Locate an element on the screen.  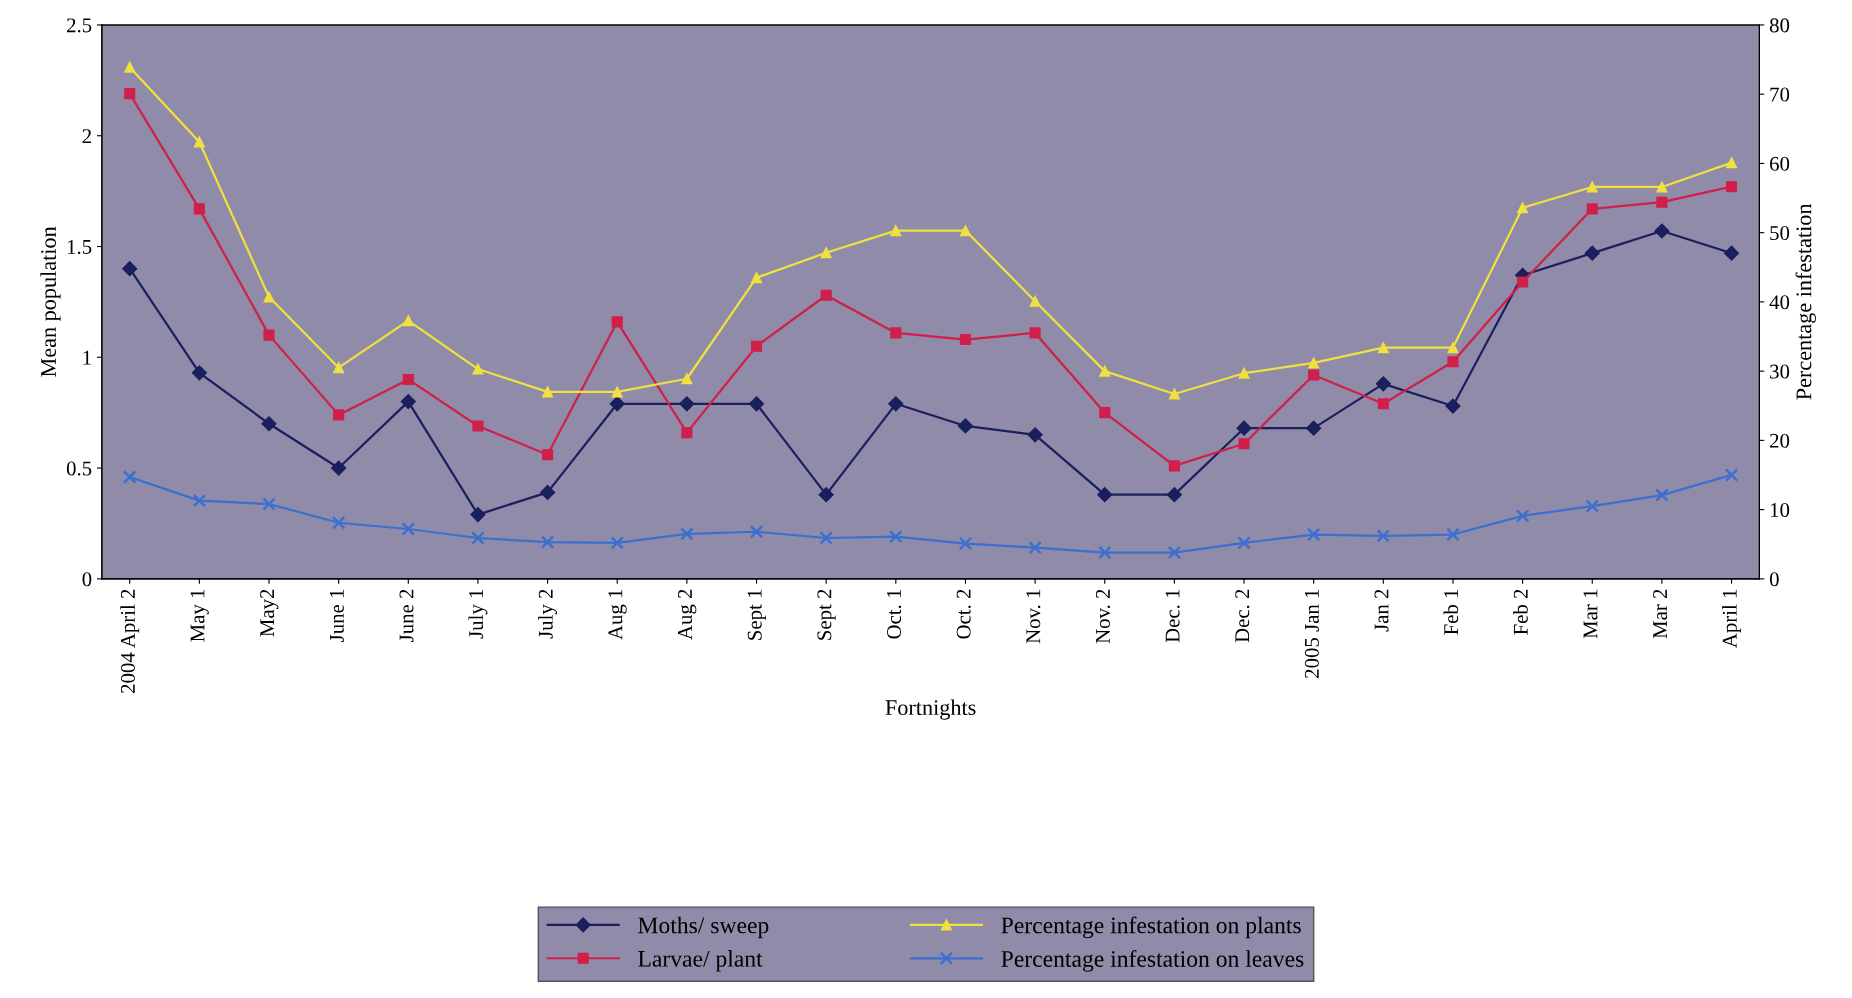
x-tick-label: Sept 1 is located at coordinates (756, 614).